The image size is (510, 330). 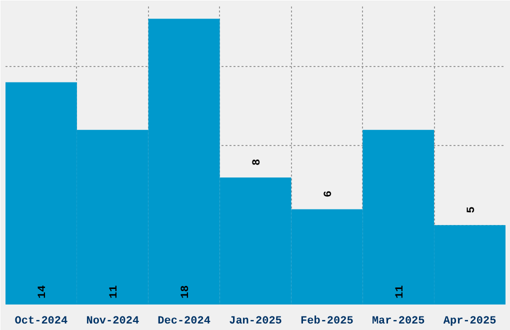 What do you see at coordinates (255, 322) in the screenshot?
I see `x-tick-label: Jan-2025` at bounding box center [255, 322].